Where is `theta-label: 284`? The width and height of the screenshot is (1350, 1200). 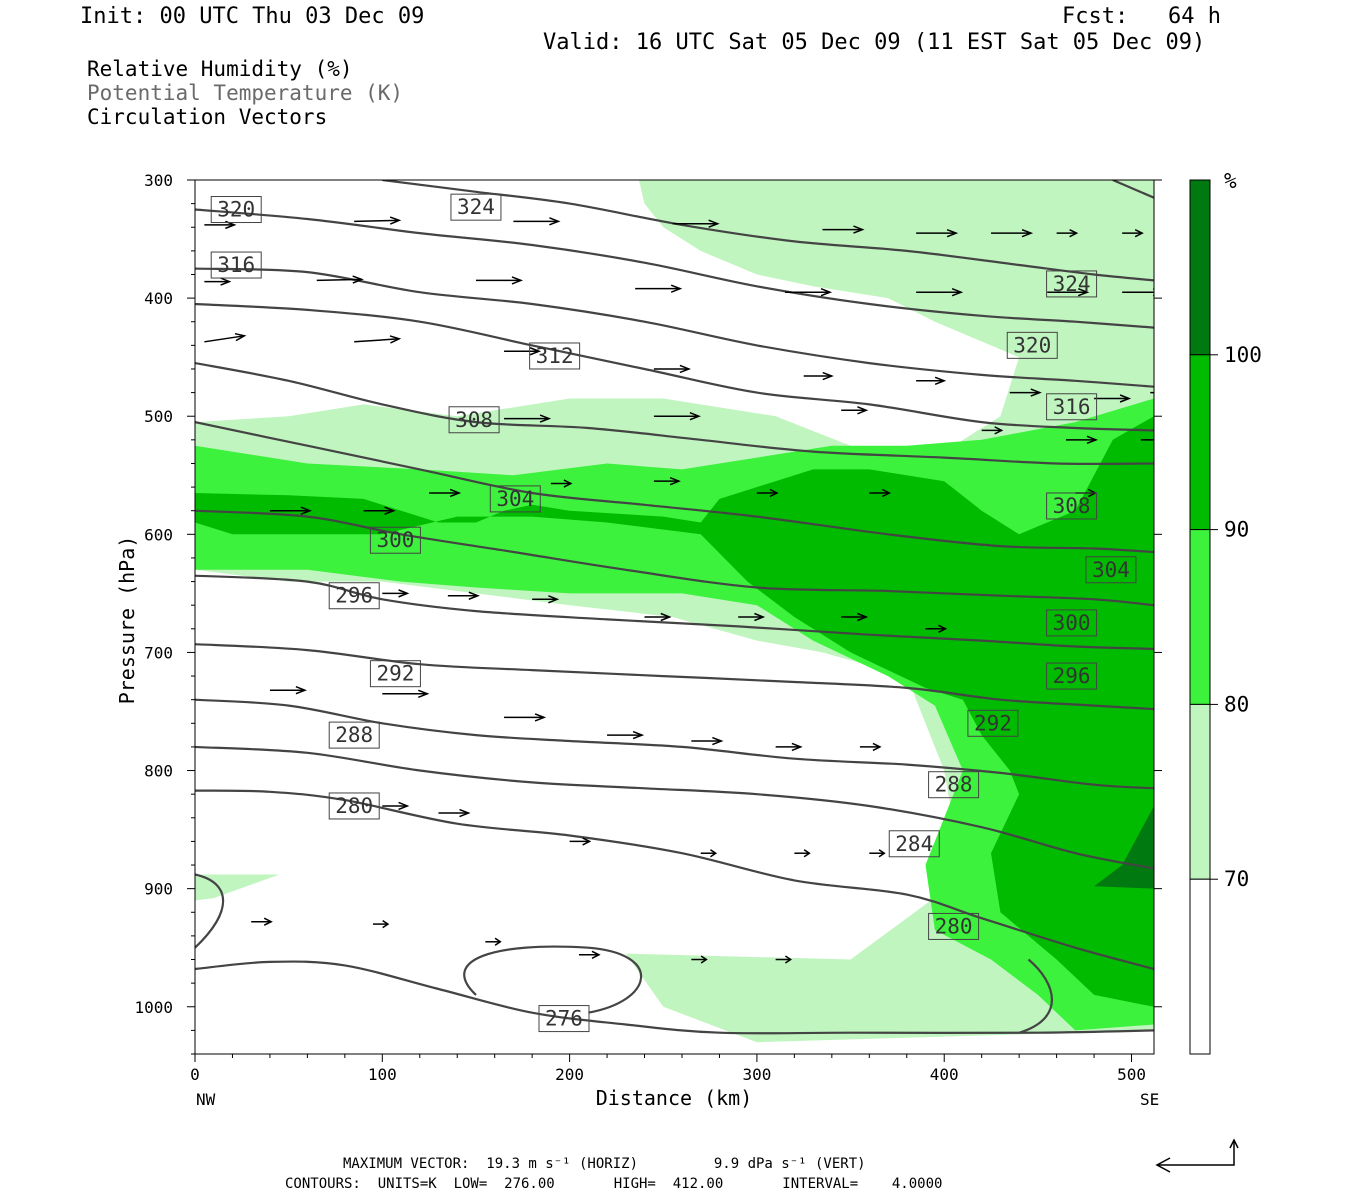 theta-label: 284 is located at coordinates (914, 844).